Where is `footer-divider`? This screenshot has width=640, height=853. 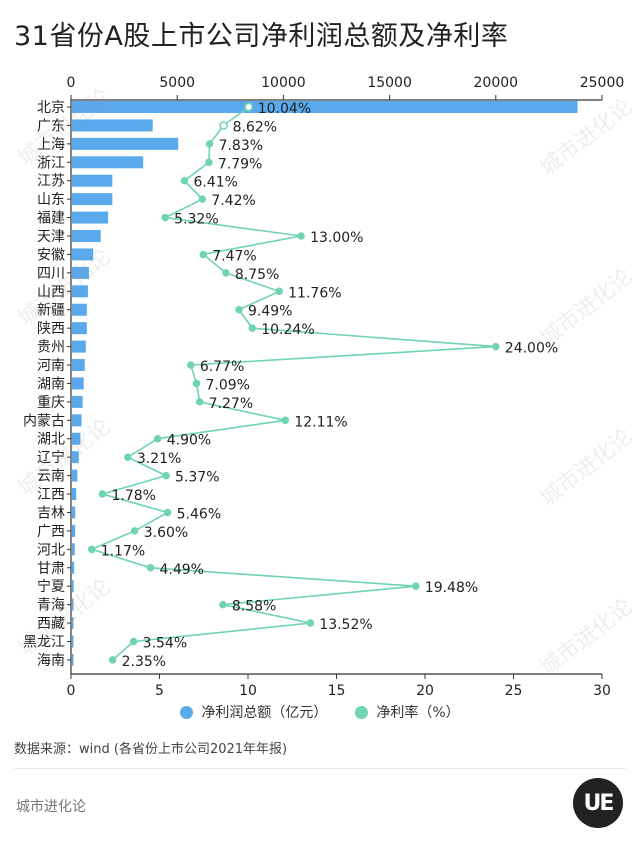
footer-divider is located at coordinates (320, 768).